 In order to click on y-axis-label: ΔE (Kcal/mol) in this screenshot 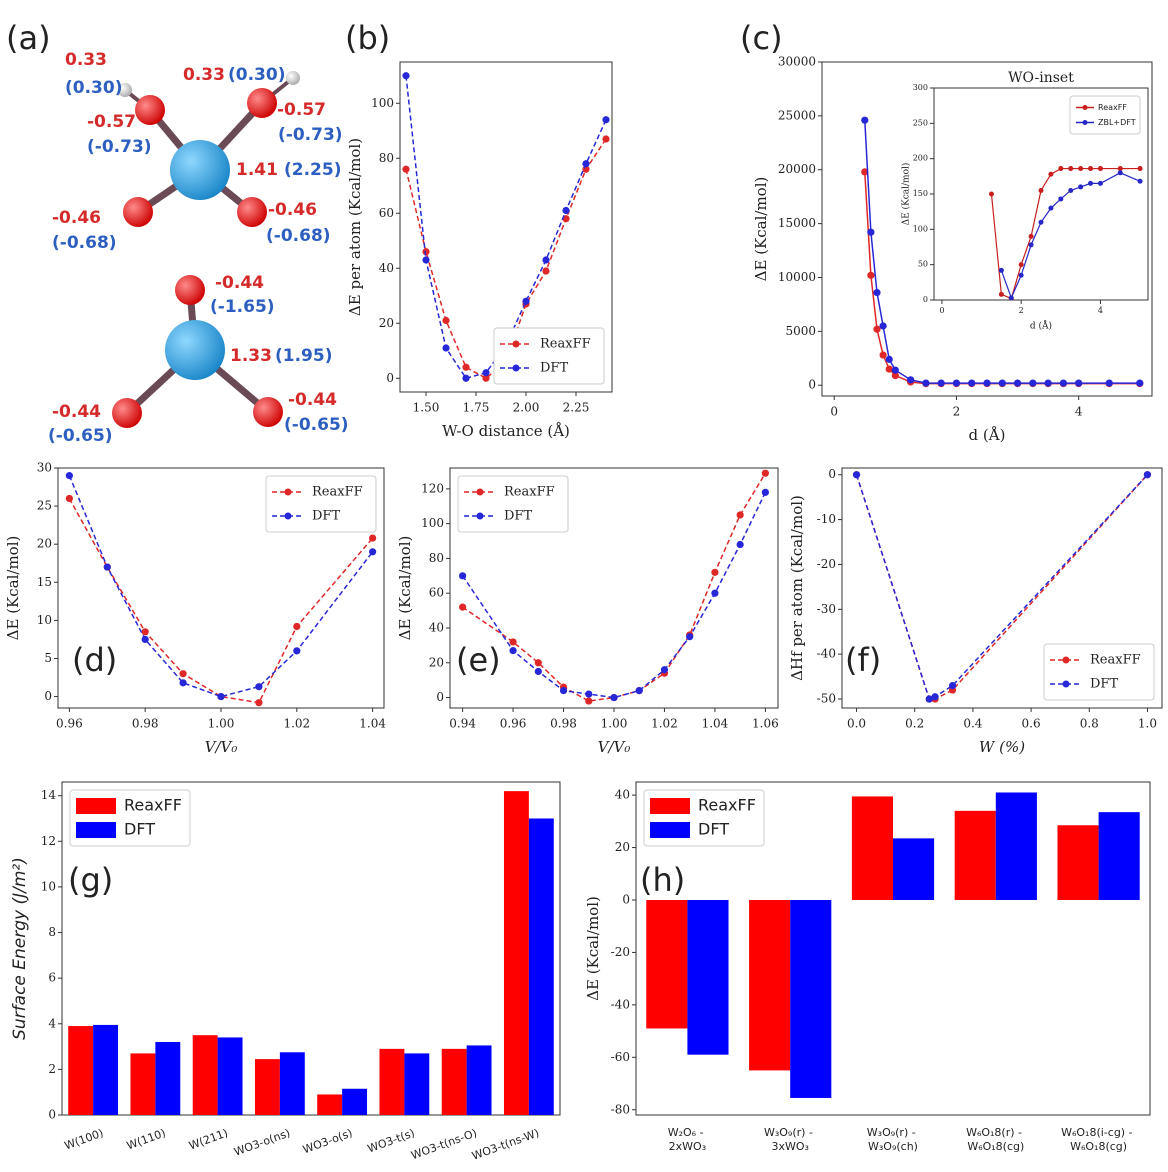, I will do `click(13, 588)`.